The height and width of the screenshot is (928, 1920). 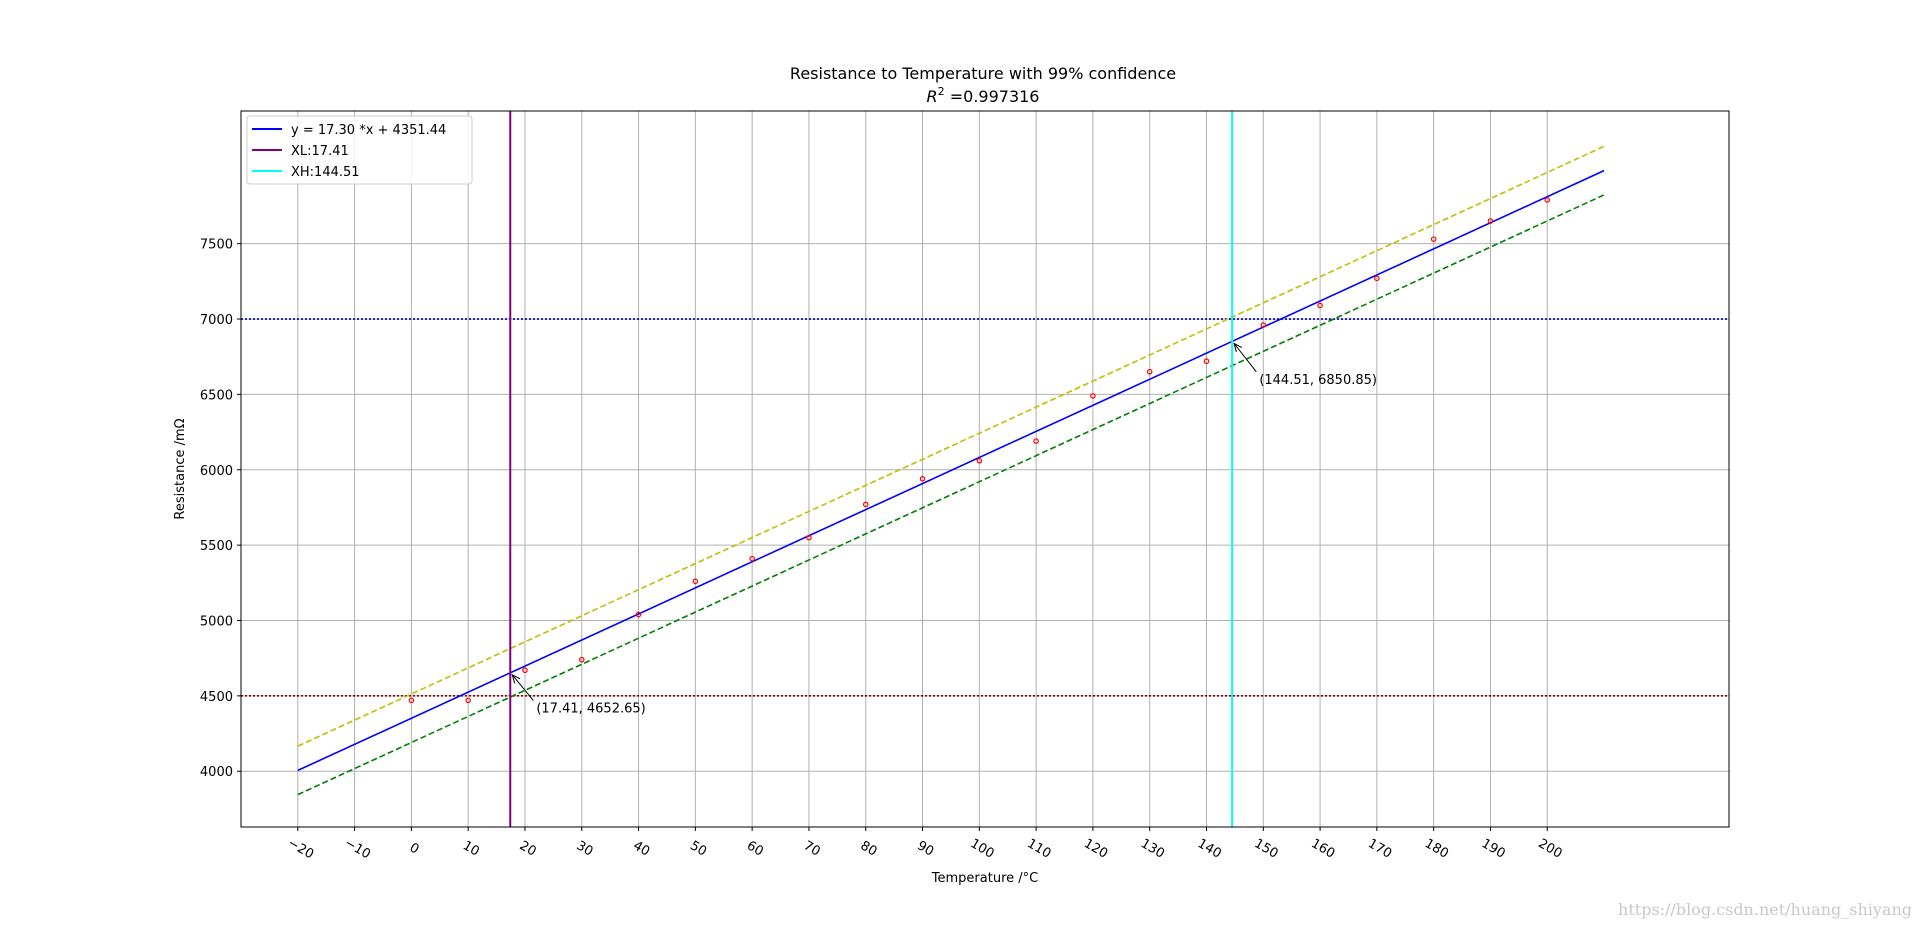 What do you see at coordinates (216, 245) in the screenshot?
I see `y-tick-label: 7500` at bounding box center [216, 245].